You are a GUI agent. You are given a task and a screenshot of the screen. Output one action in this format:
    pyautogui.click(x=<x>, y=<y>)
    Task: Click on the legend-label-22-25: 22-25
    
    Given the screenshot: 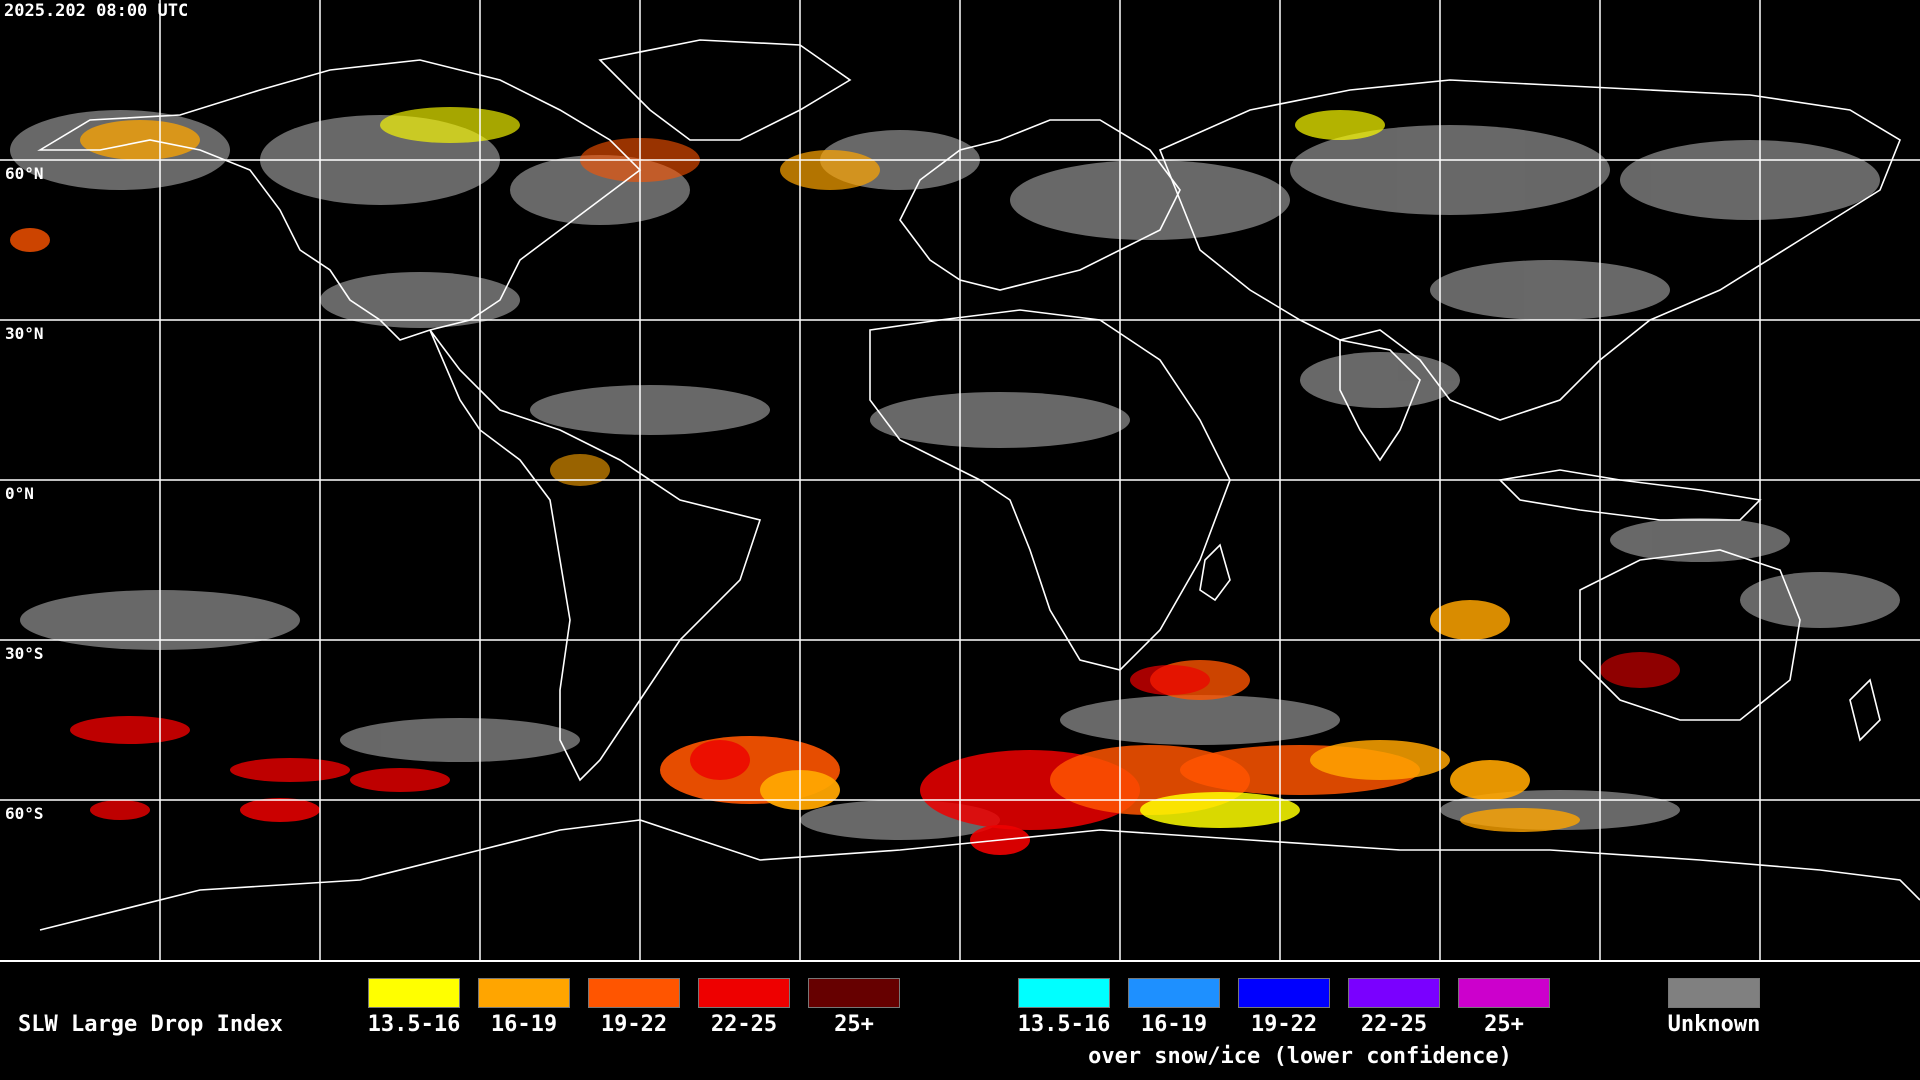 What is the action you would take?
    pyautogui.click(x=744, y=1024)
    